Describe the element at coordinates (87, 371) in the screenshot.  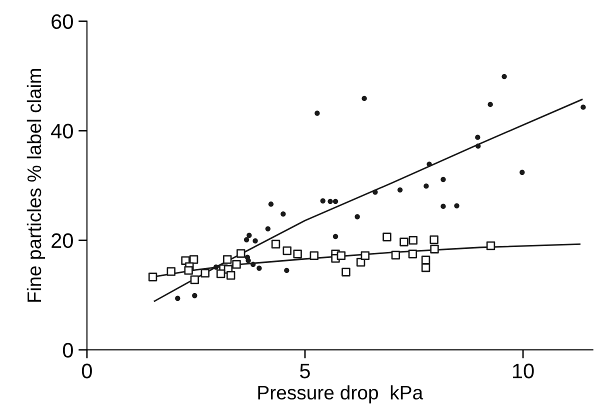
I see `x-tick-label: 0` at that location.